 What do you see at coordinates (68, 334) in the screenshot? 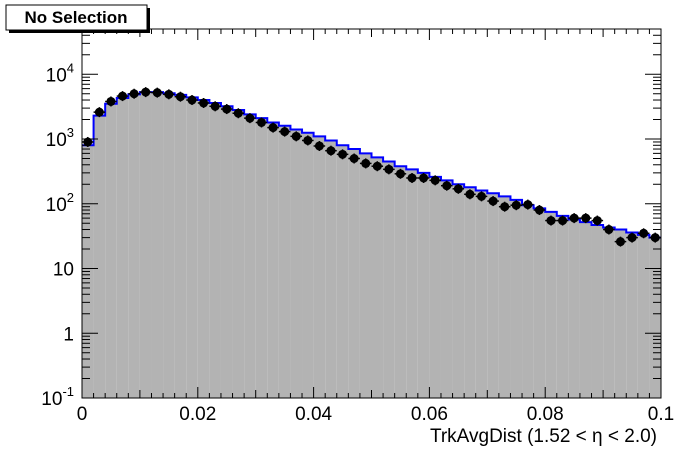
I see `y-tick-base: 1` at bounding box center [68, 334].